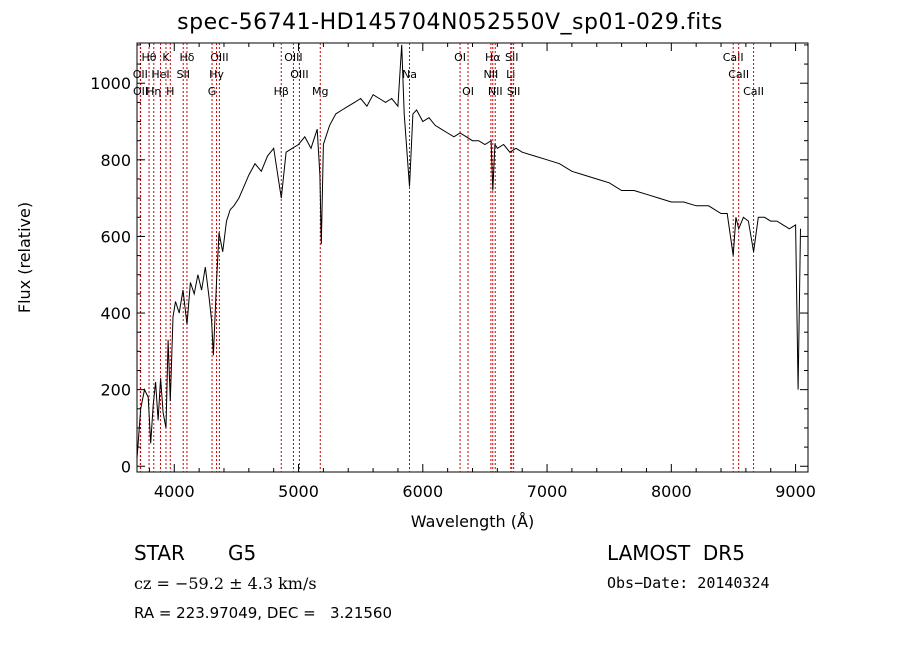  I want to click on line-marker-label: Hγ, so click(216, 74).